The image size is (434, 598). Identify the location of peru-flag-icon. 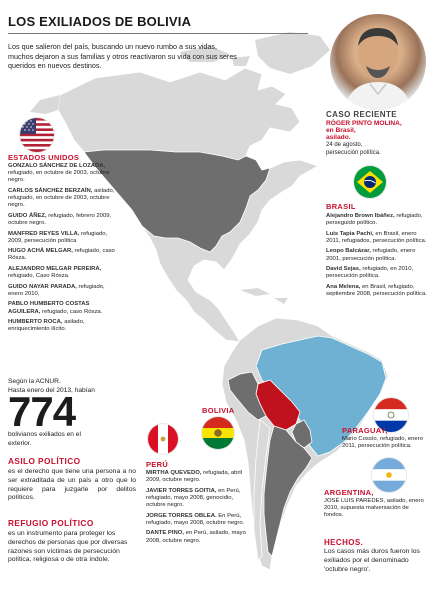
(163, 439).